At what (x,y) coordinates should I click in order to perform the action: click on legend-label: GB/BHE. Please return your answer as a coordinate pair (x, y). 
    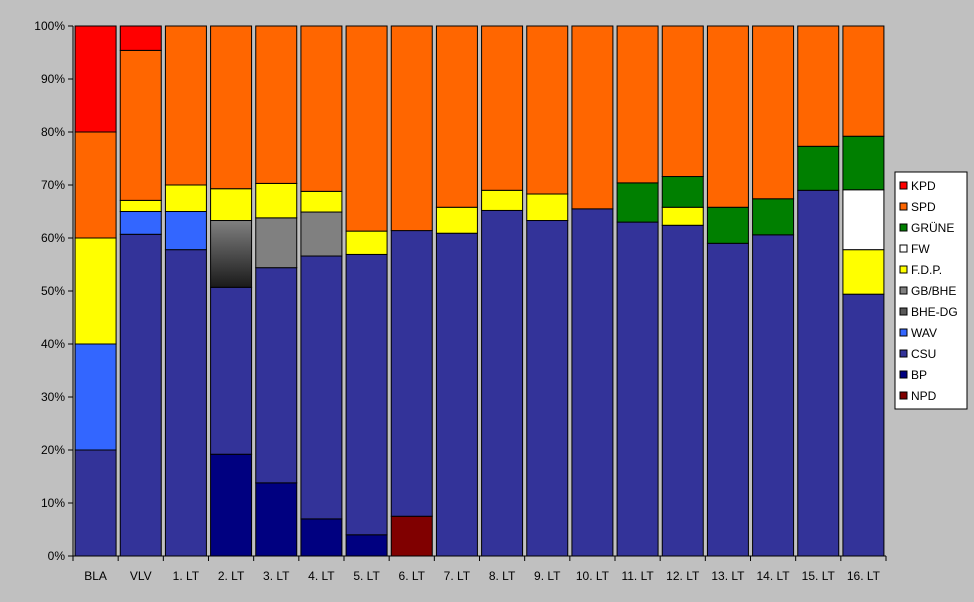
    Looking at the image, I should click on (933, 291).